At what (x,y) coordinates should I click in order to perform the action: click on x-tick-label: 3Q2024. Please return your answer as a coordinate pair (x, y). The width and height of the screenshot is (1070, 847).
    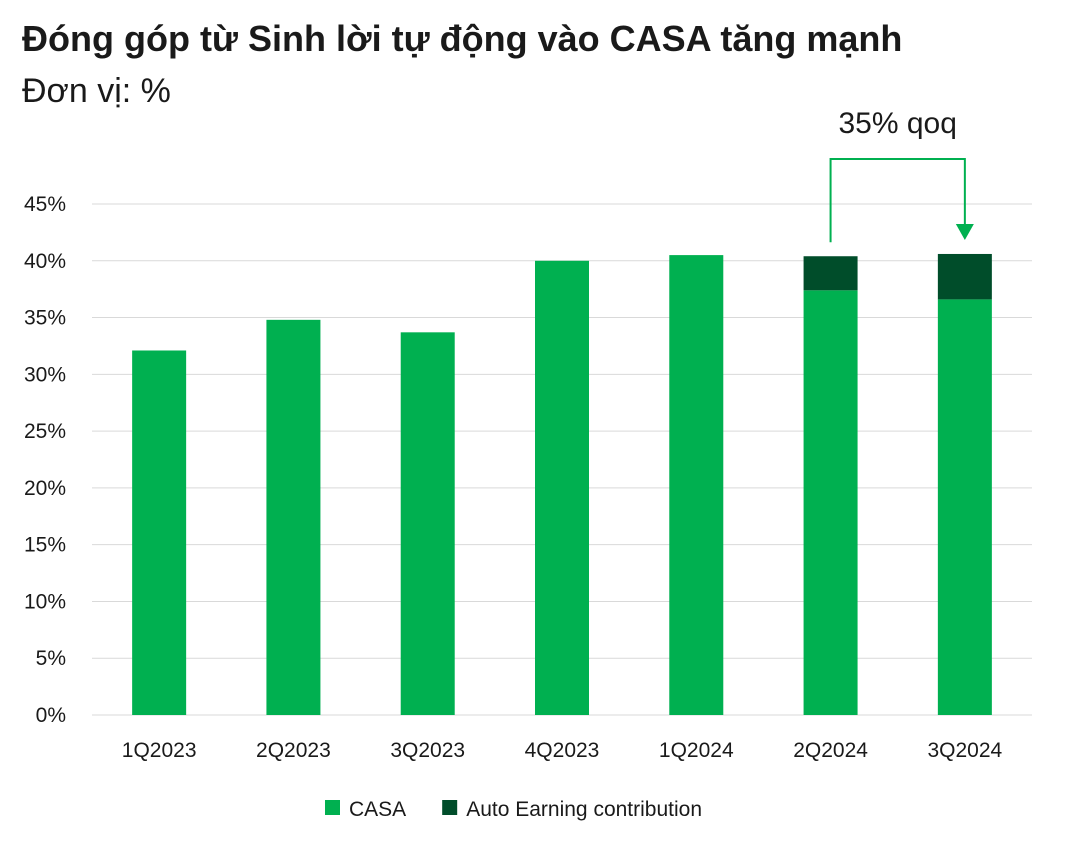
    Looking at the image, I should click on (964, 750).